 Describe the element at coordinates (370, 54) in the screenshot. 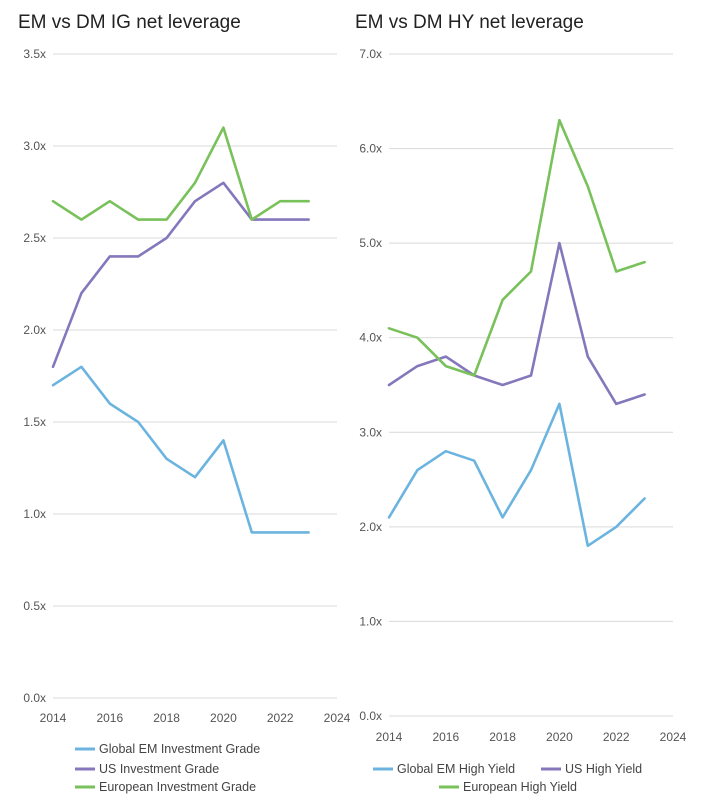

I see `y-tick-label: 7.0x` at that location.